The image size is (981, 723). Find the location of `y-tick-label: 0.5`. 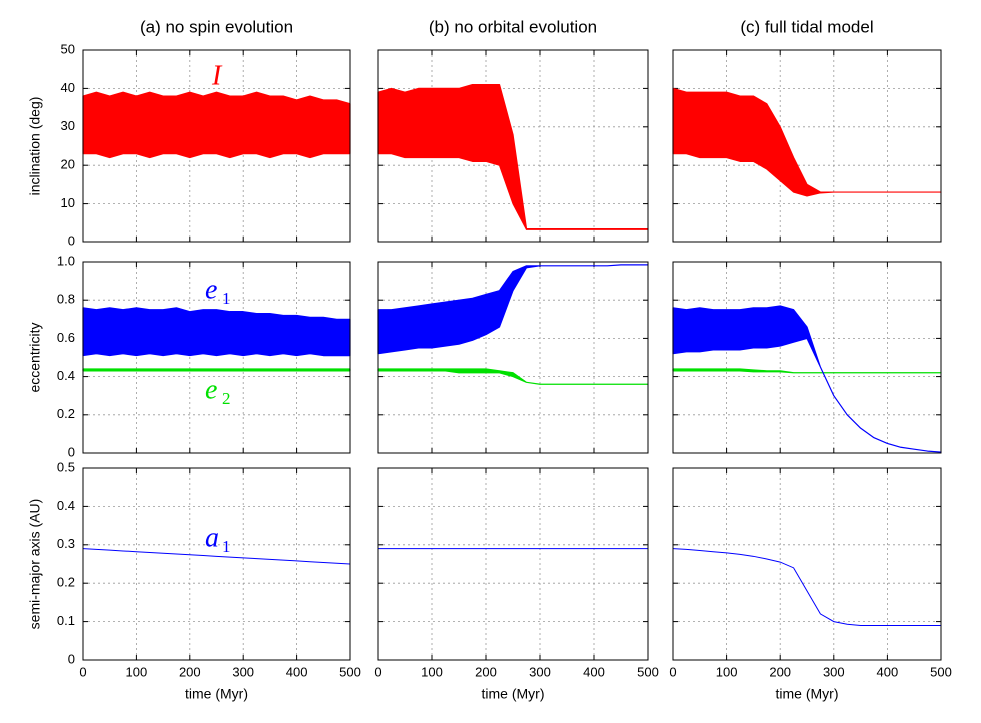

y-tick-label: 0.5 is located at coordinates (66, 466).